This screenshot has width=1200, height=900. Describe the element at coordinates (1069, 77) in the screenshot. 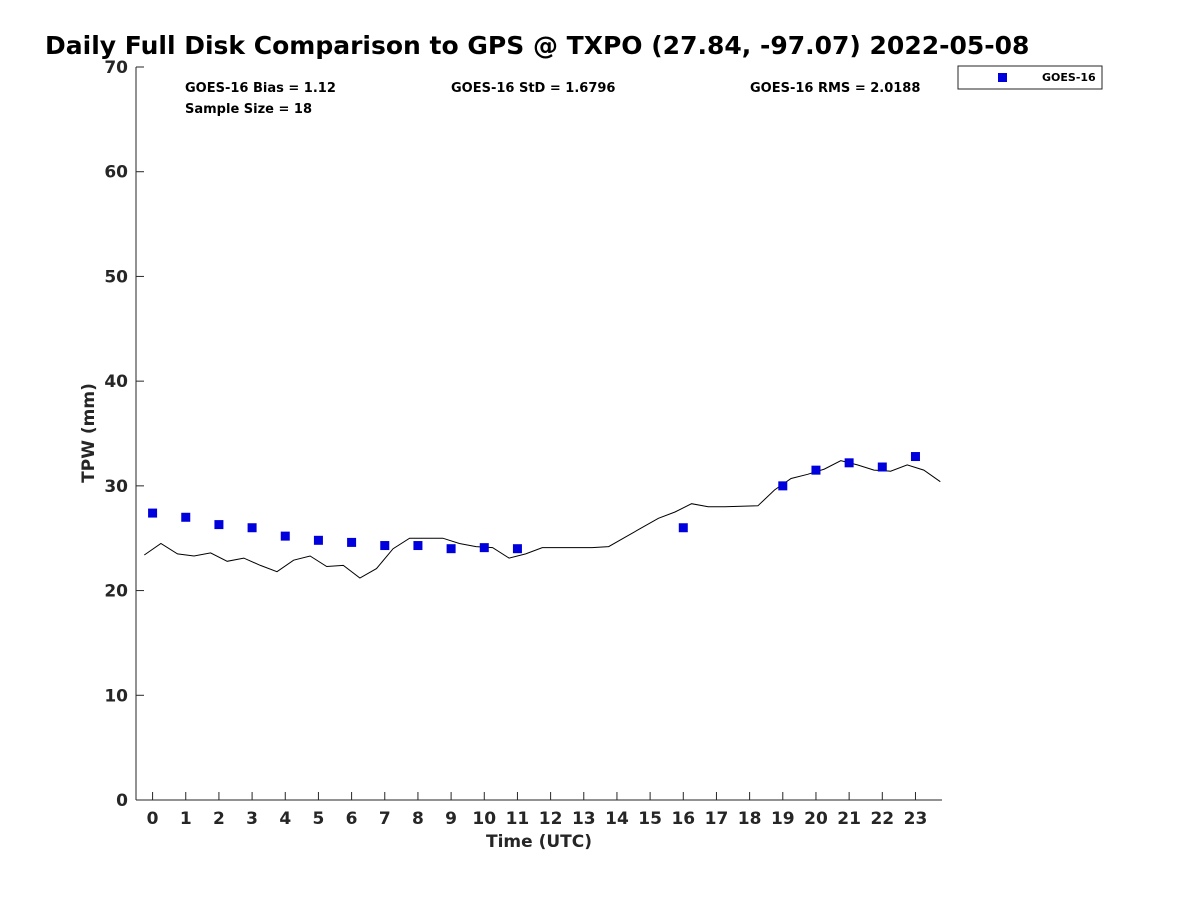

I see `legend-goes16-label: GOES-16` at that location.